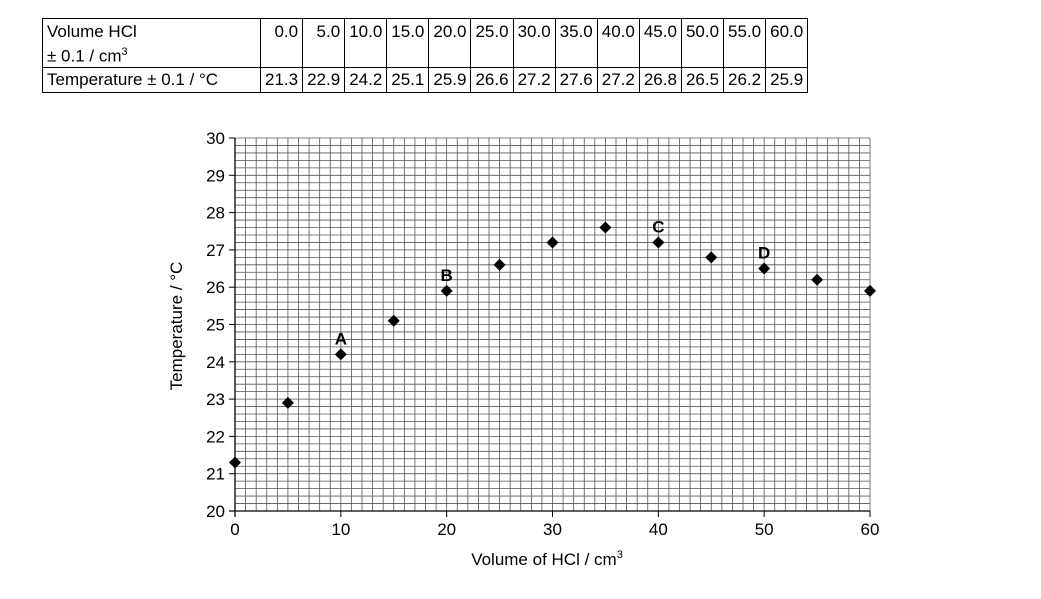 This screenshot has width=1041, height=599. I want to click on x-tick-label: 60, so click(870, 529).